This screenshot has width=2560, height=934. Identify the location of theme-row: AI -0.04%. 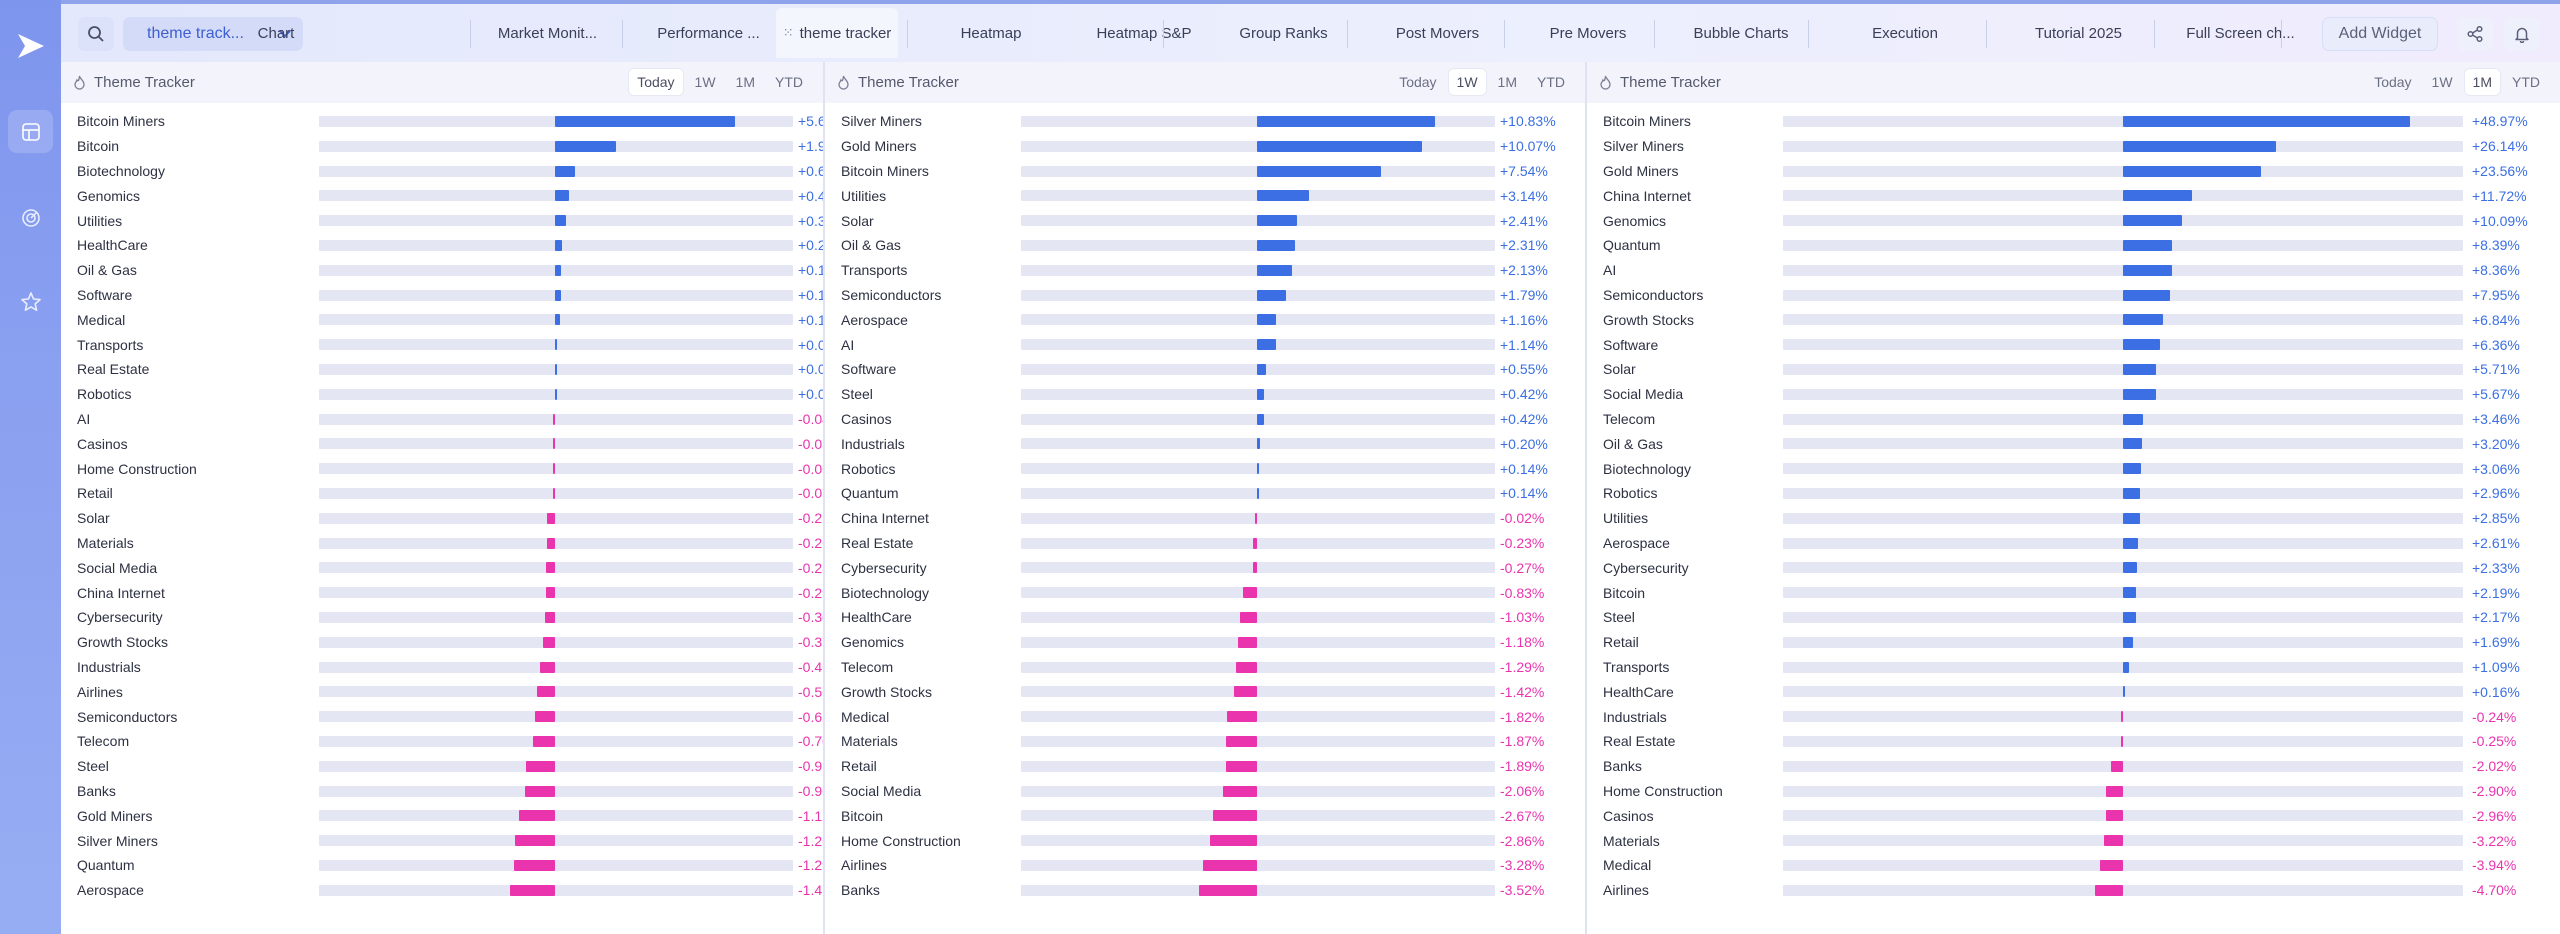
(451, 419).